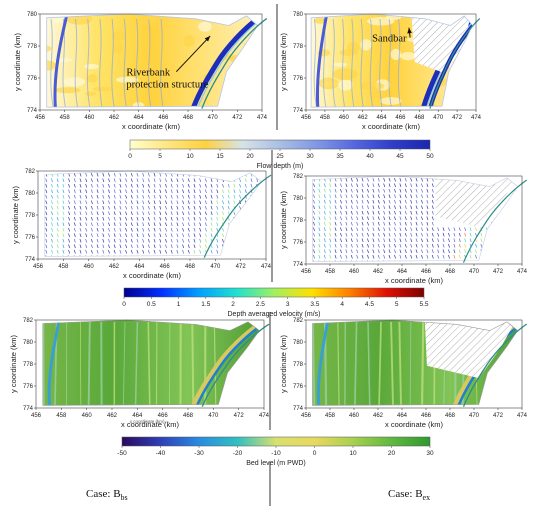 This screenshot has height=510, width=550. I want to click on x-tick-label: 466, so click(426, 416).